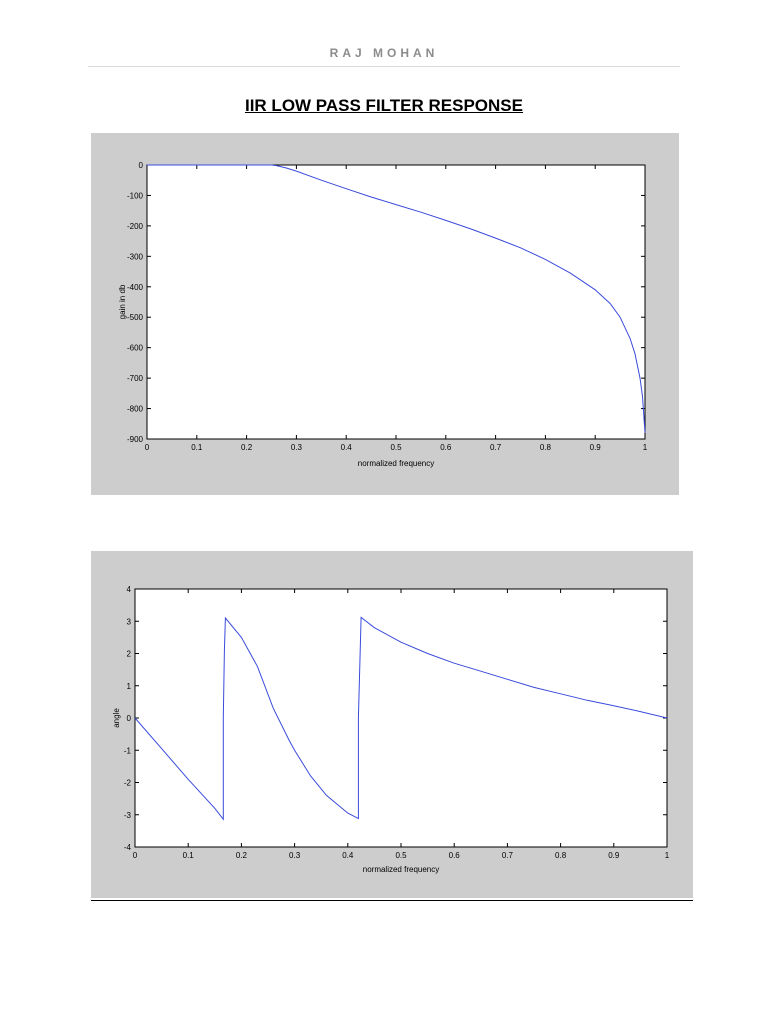 The height and width of the screenshot is (1024, 768). Describe the element at coordinates (384, 53) in the screenshot. I see `page-header-author: RAJ MOHAN` at that location.